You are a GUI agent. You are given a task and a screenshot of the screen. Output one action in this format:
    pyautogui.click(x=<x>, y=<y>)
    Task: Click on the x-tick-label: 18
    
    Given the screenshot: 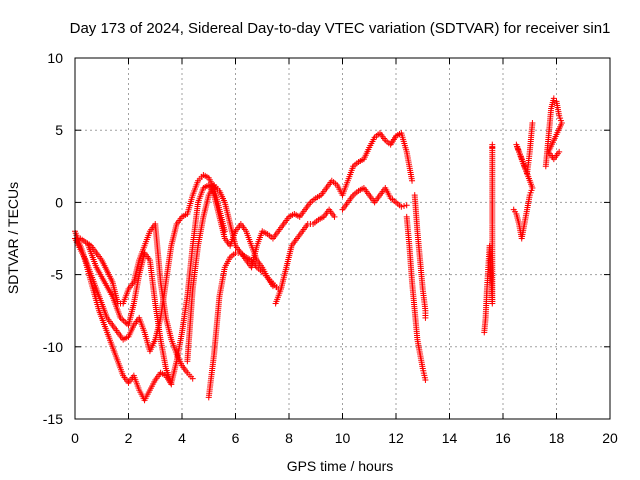 What is the action you would take?
    pyautogui.click(x=557, y=438)
    